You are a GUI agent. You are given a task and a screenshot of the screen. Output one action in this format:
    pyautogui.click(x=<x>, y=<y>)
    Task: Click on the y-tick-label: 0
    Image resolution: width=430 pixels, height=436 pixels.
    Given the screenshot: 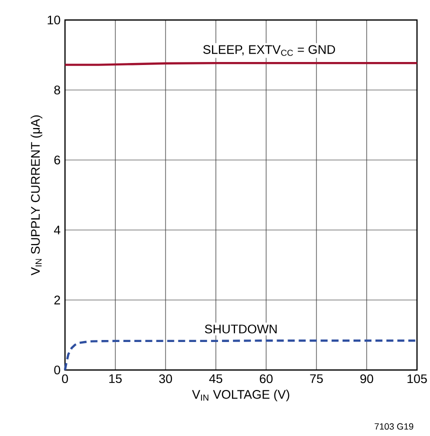 What is the action you would take?
    pyautogui.click(x=57, y=370)
    